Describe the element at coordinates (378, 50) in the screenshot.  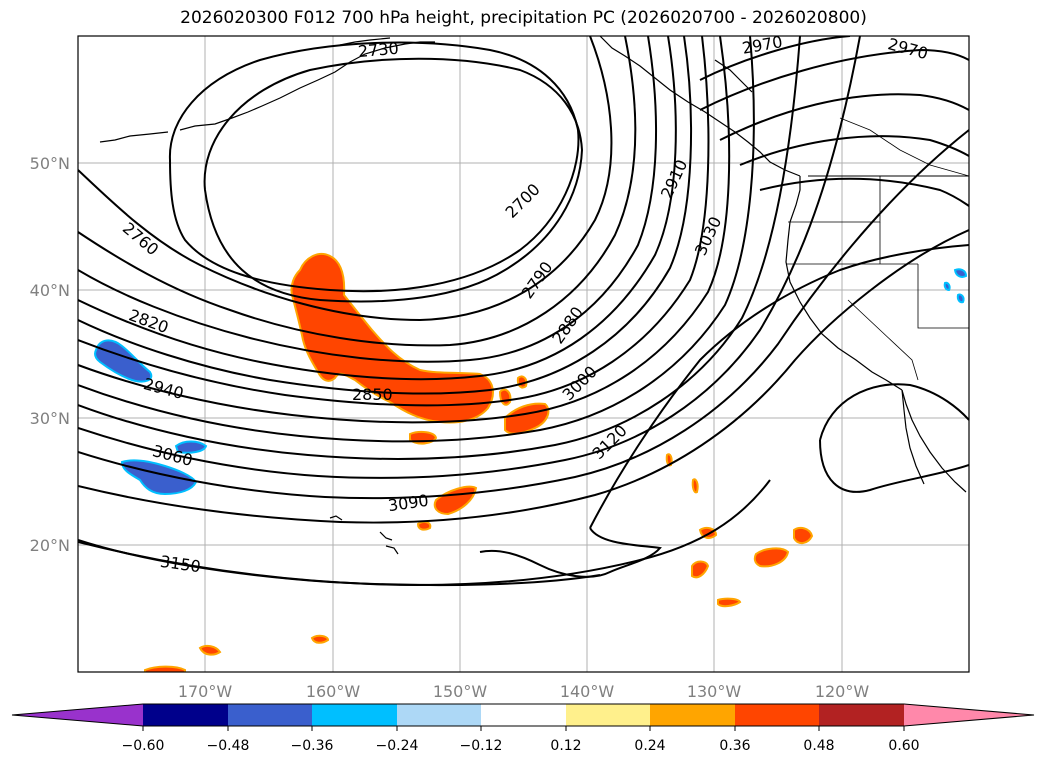
I see `contour-label: 2730` at that location.